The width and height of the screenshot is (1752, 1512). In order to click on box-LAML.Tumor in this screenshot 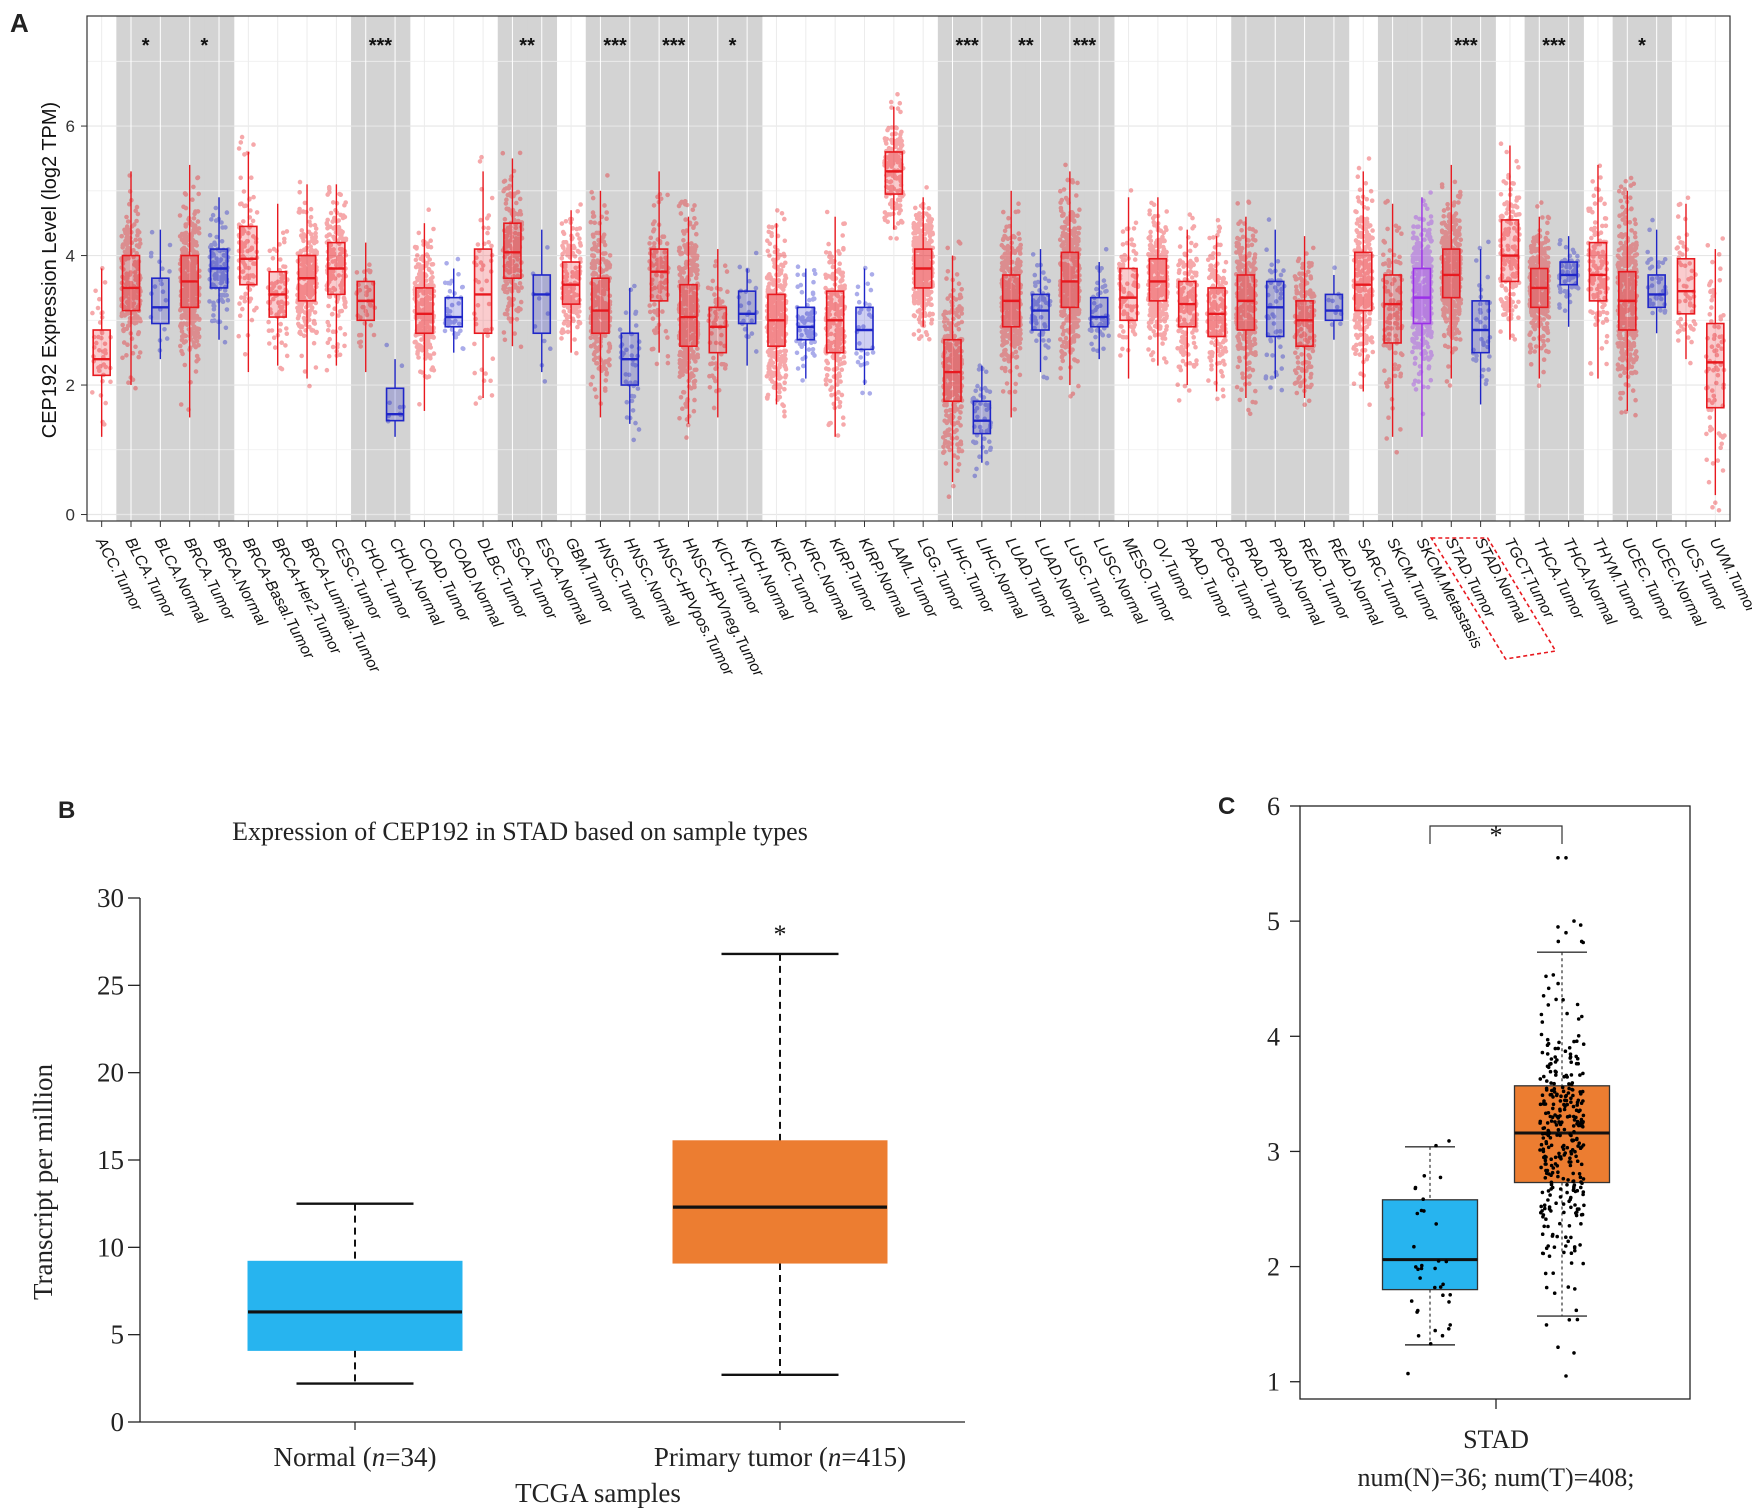, I will do `click(894, 173)`.